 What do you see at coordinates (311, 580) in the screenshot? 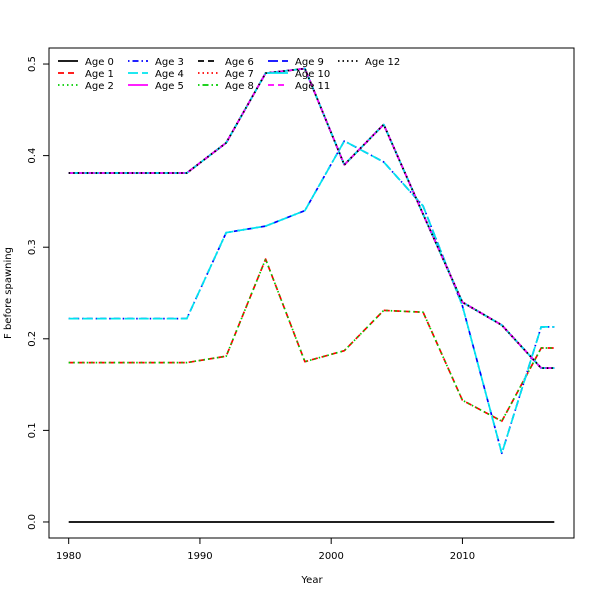
I see `x-axis-label: Year` at bounding box center [311, 580].